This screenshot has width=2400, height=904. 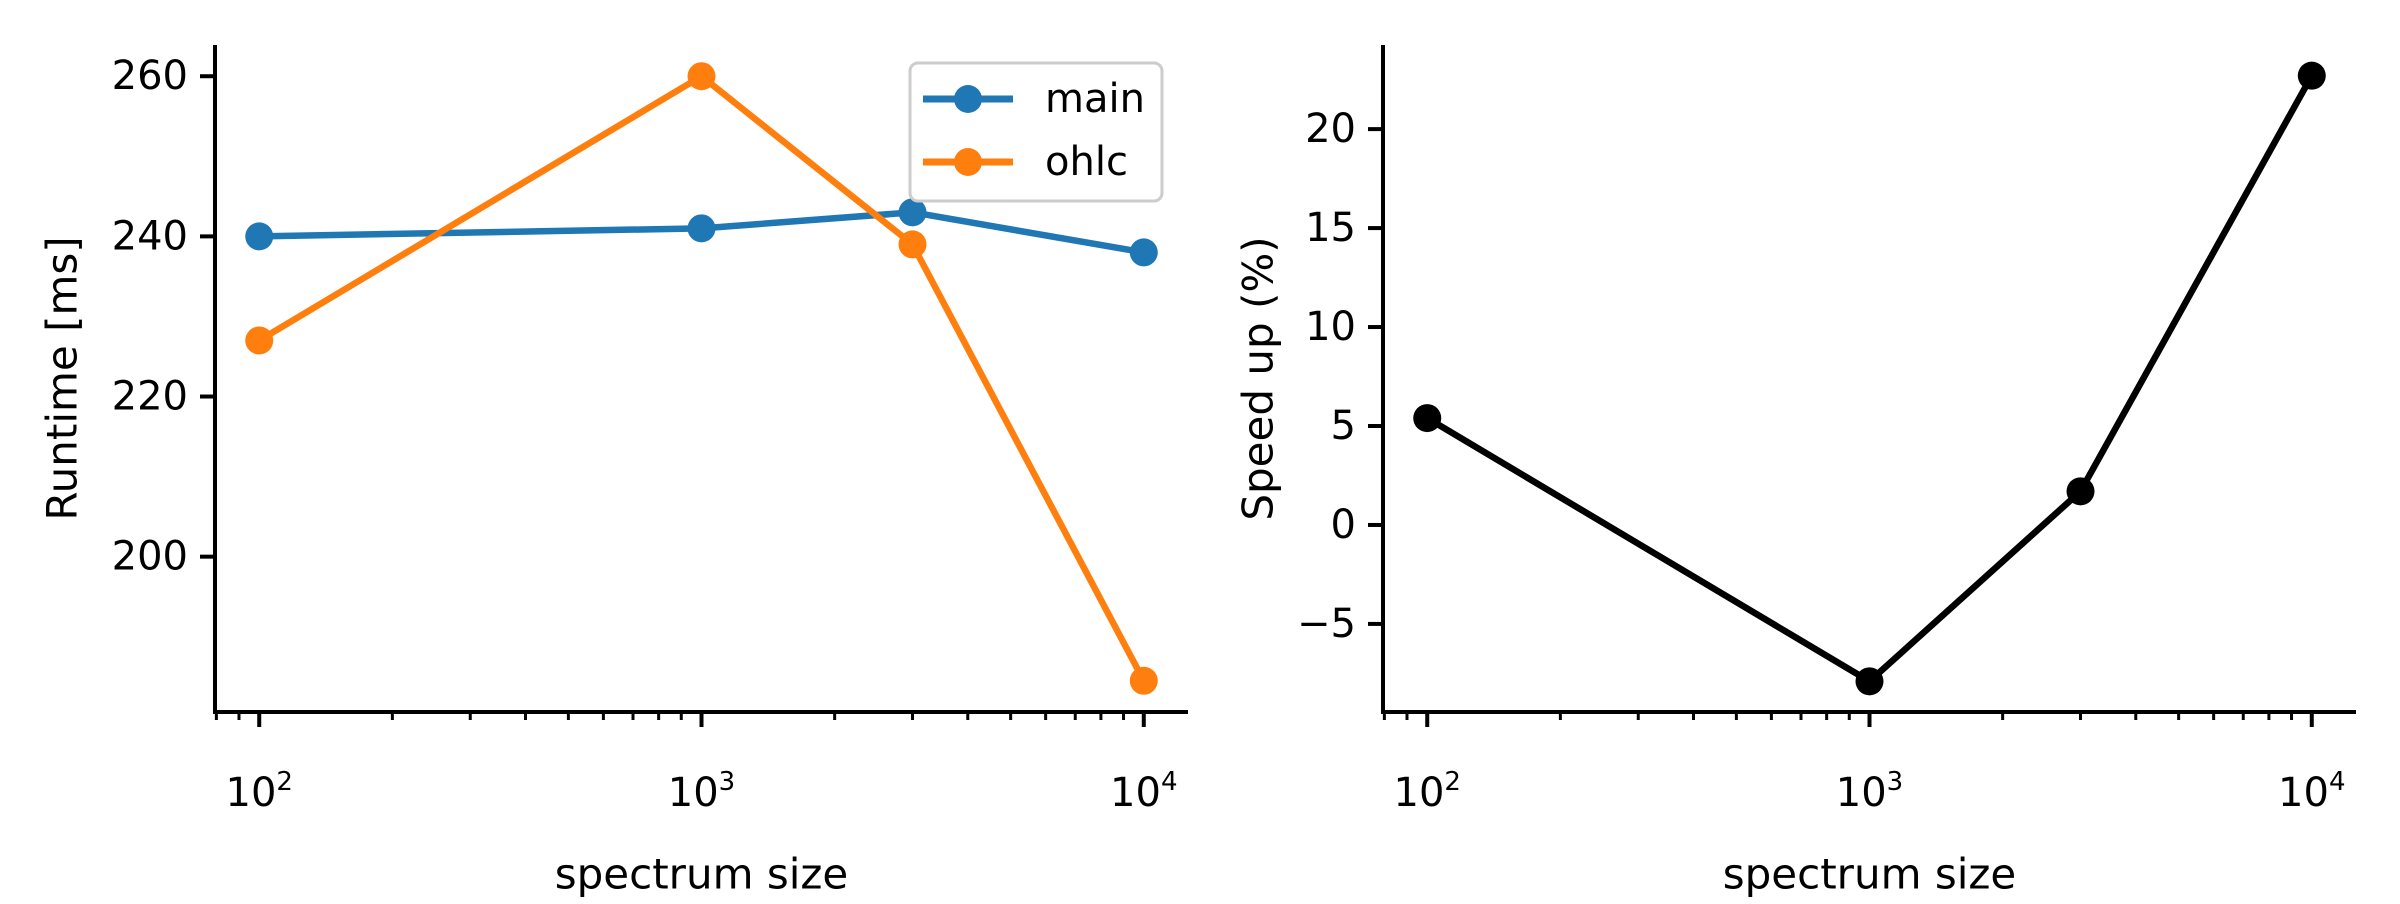 I want to click on y-tick-label: 200, so click(x=150, y=557).